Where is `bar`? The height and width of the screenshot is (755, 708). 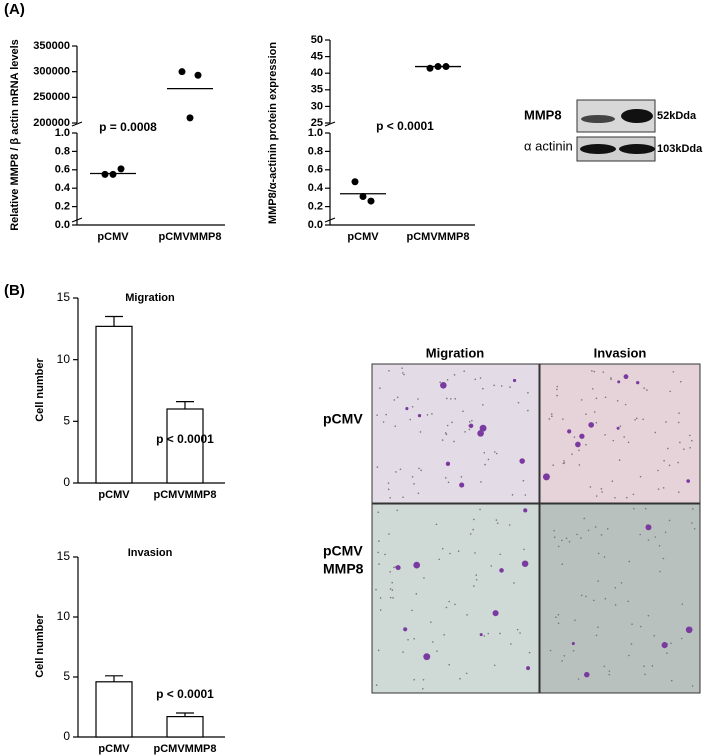 bar is located at coordinates (114, 404).